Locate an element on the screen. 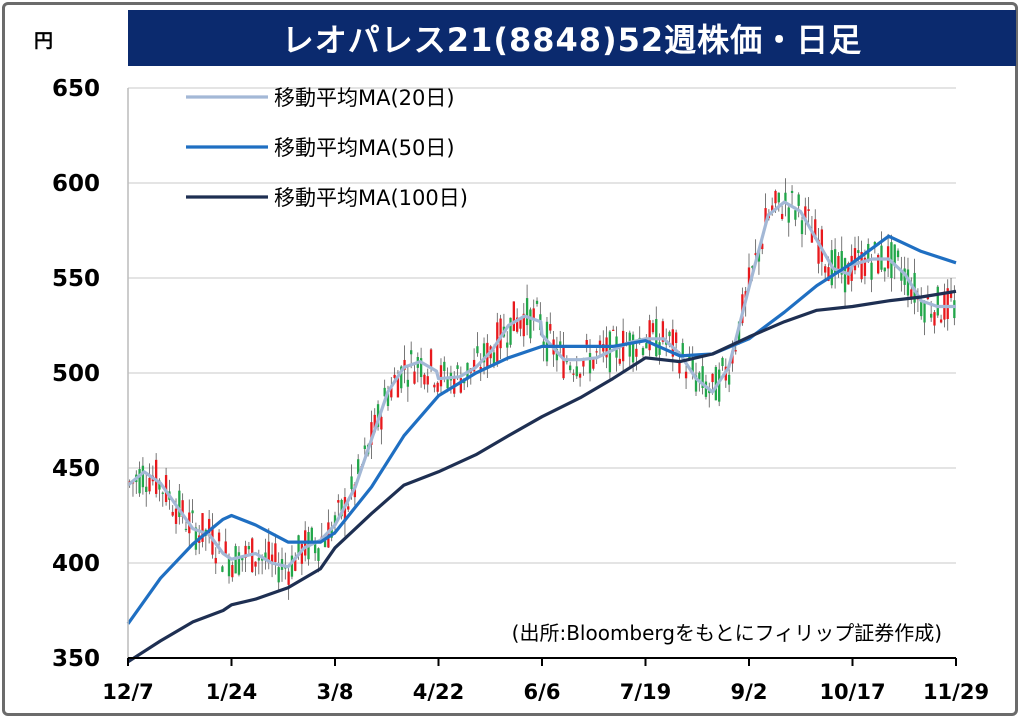 The image size is (1024, 722). x-tick-label: 10/17 is located at coordinates (852, 692).